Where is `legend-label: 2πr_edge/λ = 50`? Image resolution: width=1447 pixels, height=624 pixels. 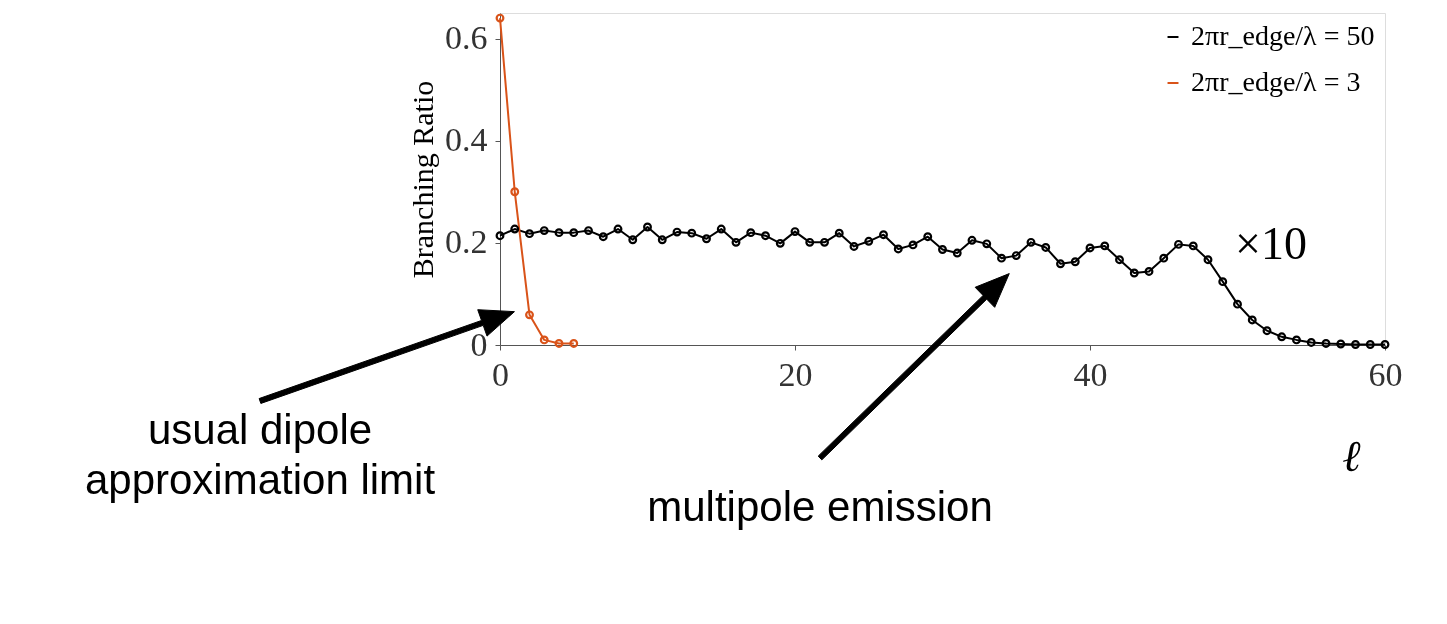 legend-label: 2πr_edge/λ = 50 is located at coordinates (1283, 35).